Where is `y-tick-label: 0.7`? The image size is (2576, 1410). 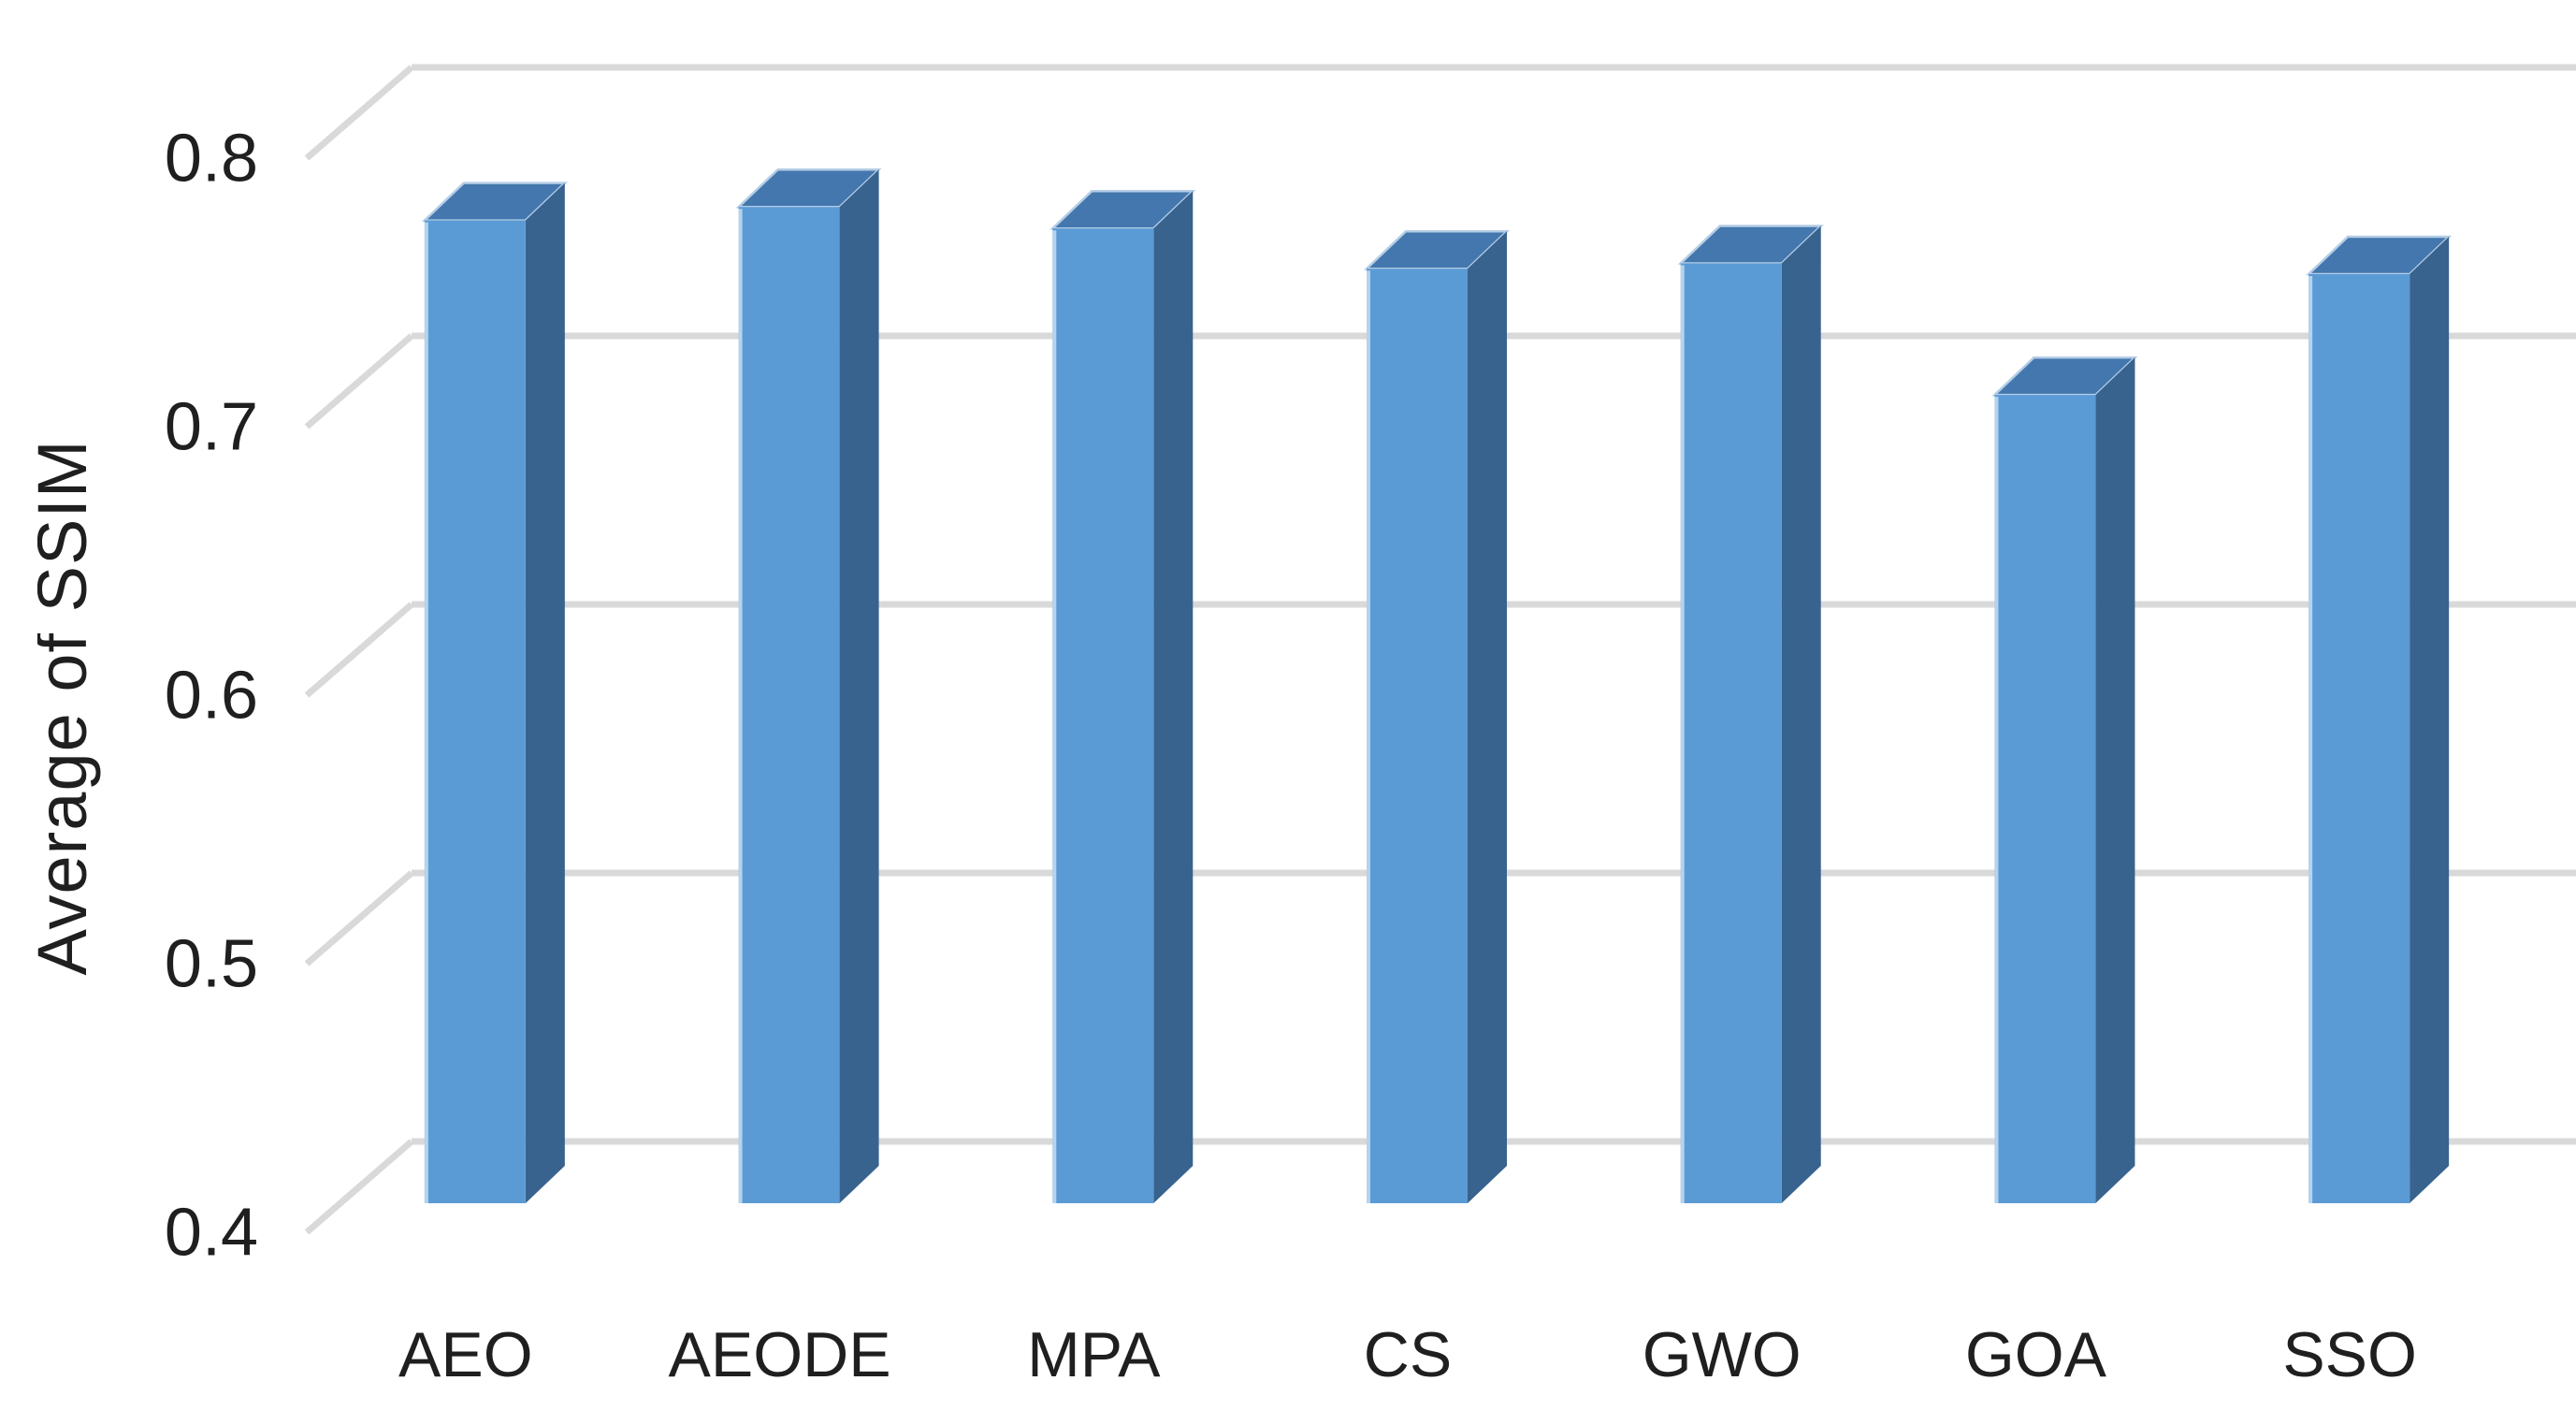
y-tick-label: 0.7 is located at coordinates (211, 426).